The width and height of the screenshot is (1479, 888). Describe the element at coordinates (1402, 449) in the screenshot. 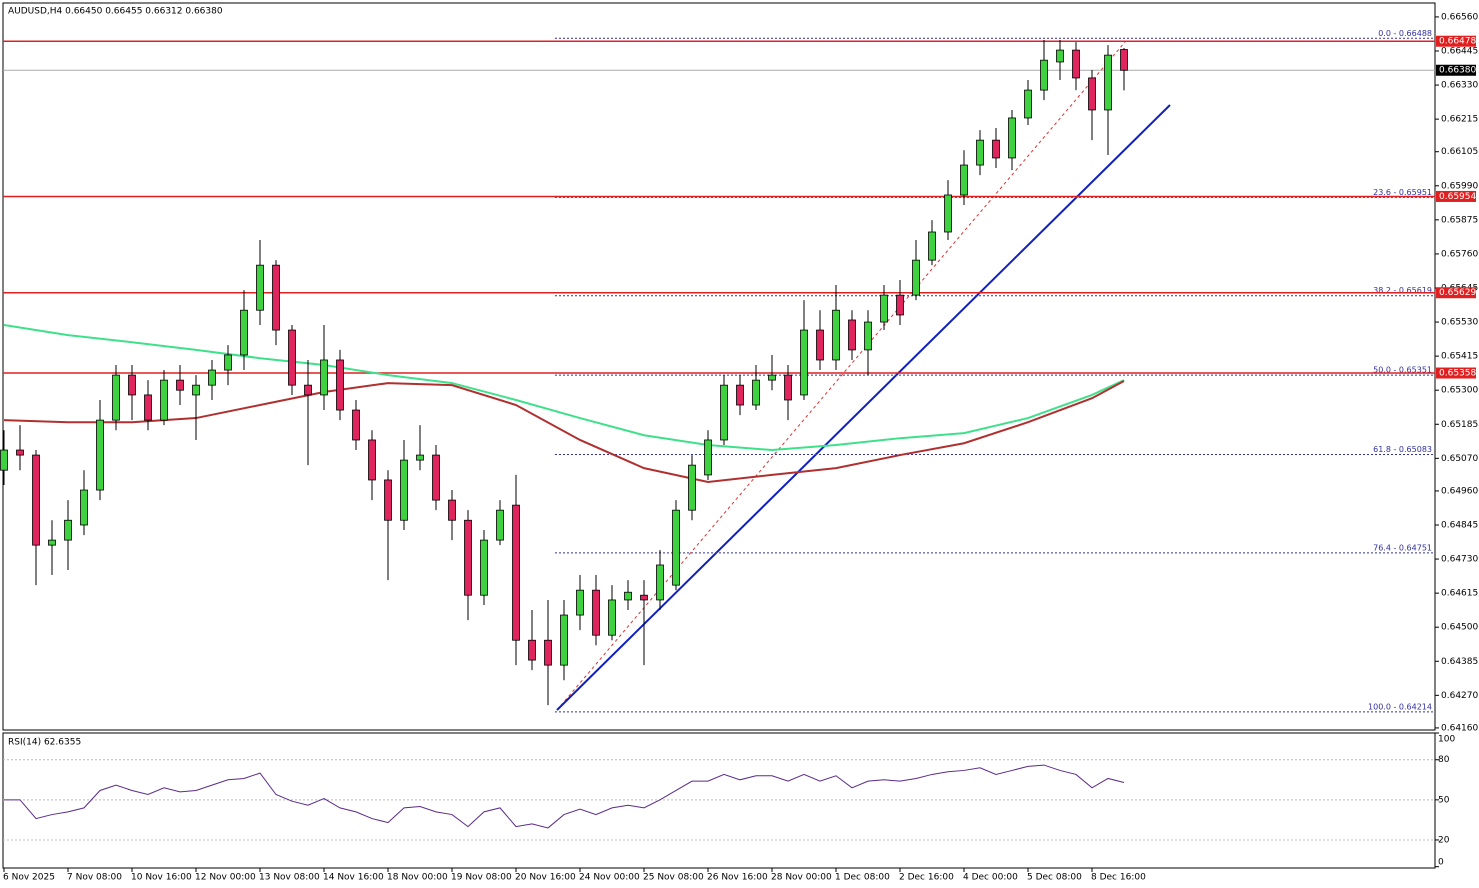

I see `fib-label: 61.8 - 0.65083` at that location.